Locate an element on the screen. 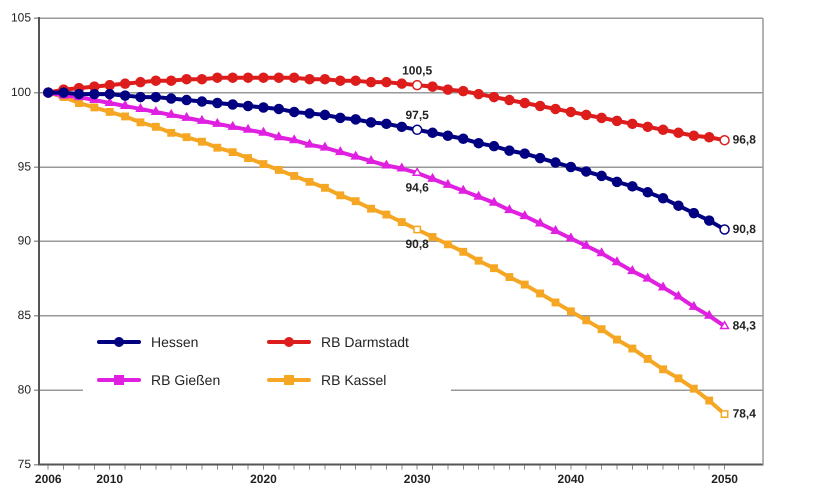 Image resolution: width=831 pixels, height=498 pixels. y-tick-label: 80 is located at coordinates (25, 389).